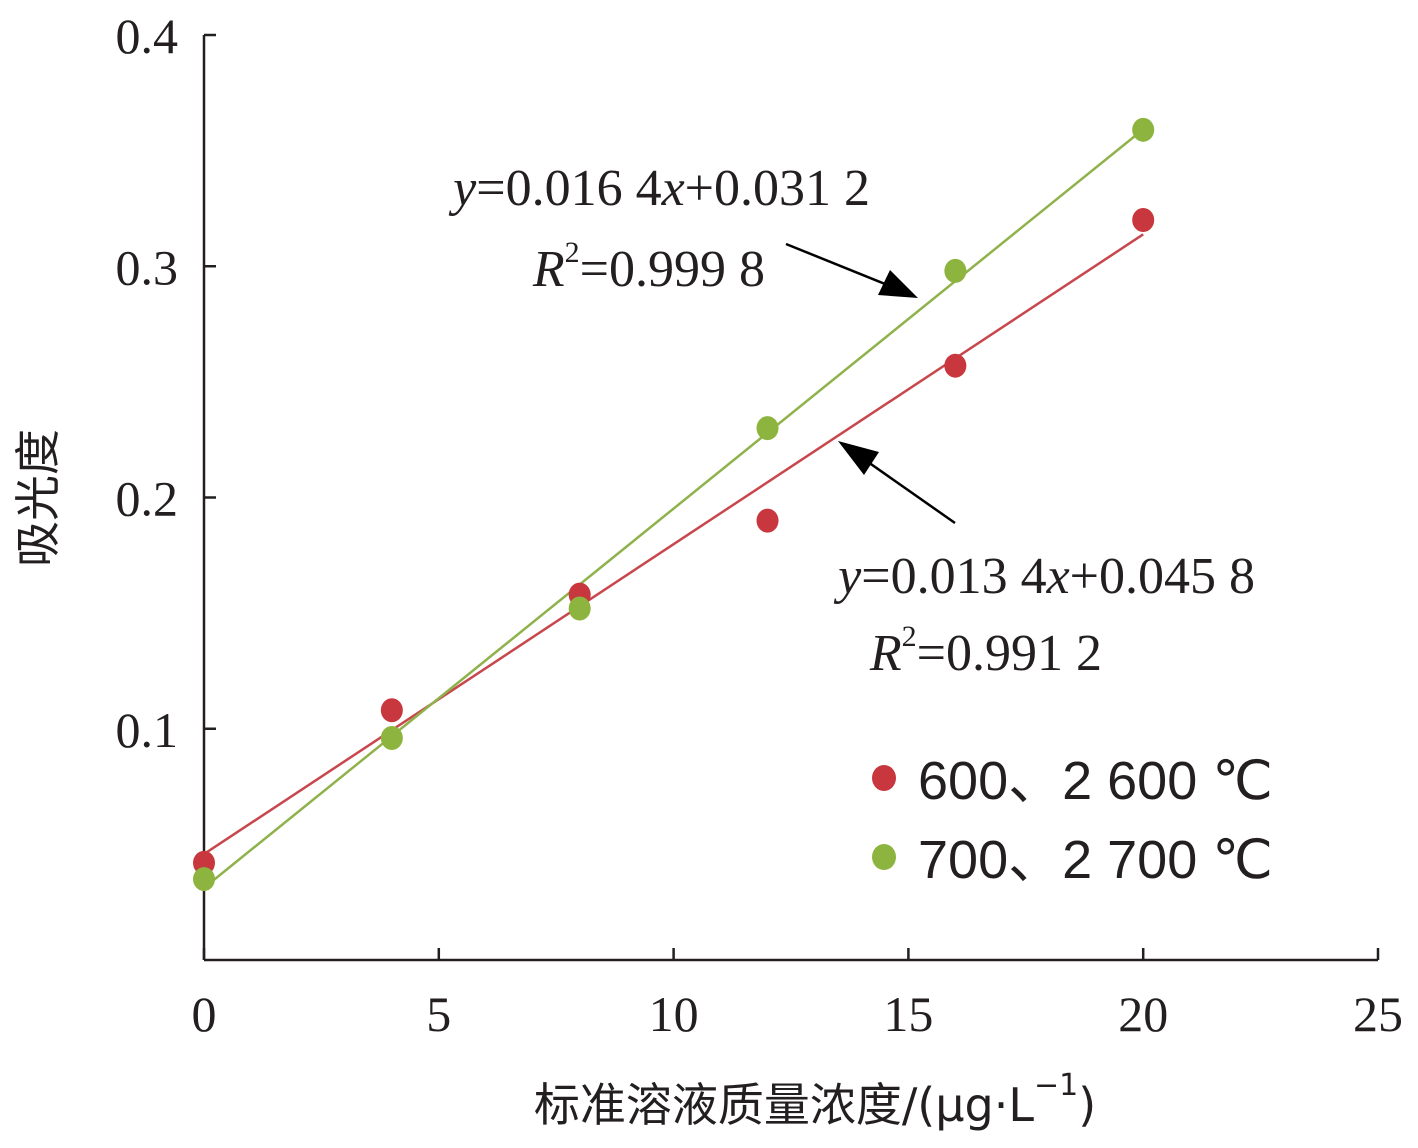 The image size is (1418, 1148). What do you see at coordinates (674, 1014) in the screenshot?
I see `x-tick-label: 10` at bounding box center [674, 1014].